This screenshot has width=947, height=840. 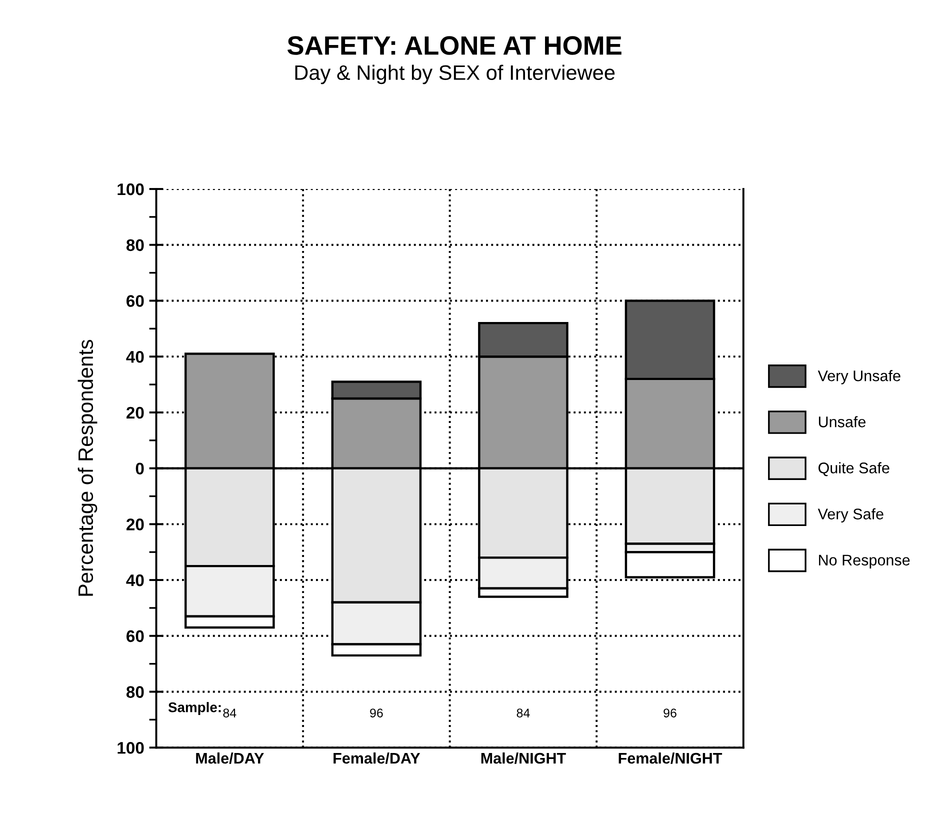 I want to click on x-tick-label: Male/NIGHT, so click(x=523, y=758).